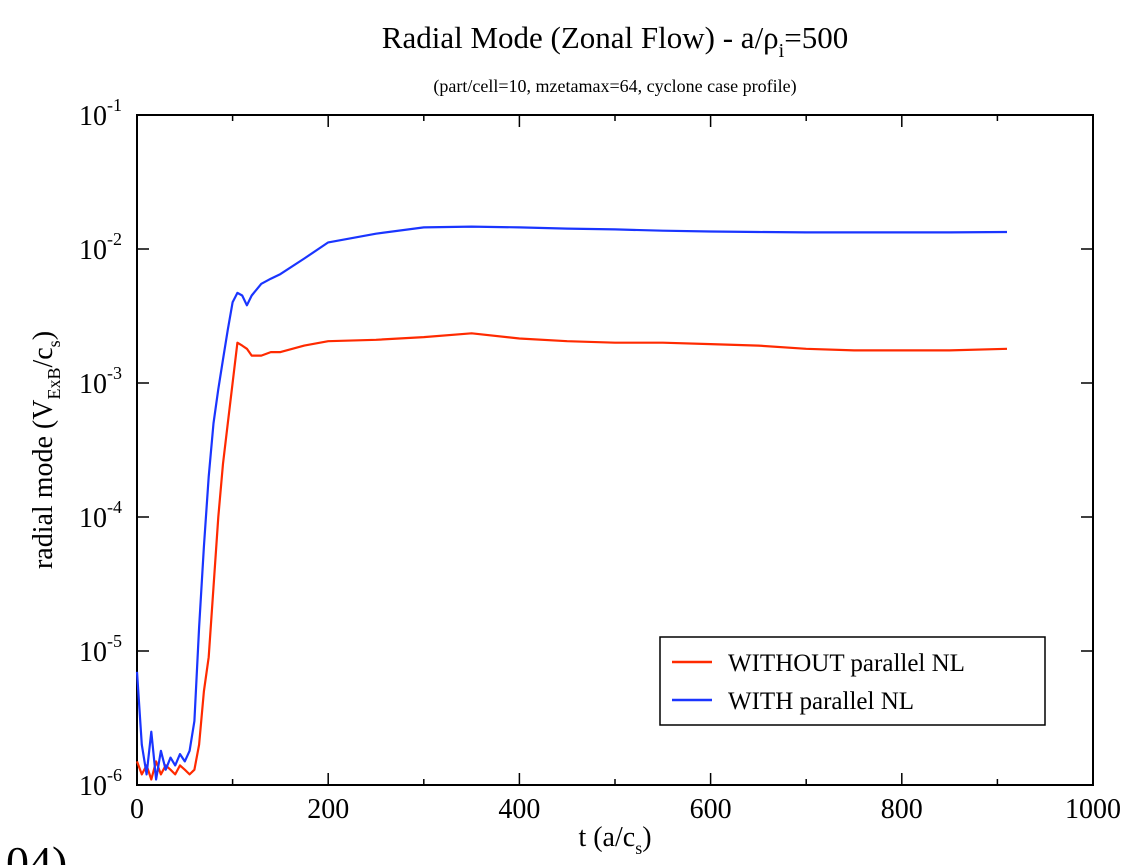 Image resolution: width=1143 pixels, height=865 pixels. What do you see at coordinates (54, 343) in the screenshot?
I see `y-axis-label-part: s` at bounding box center [54, 343].